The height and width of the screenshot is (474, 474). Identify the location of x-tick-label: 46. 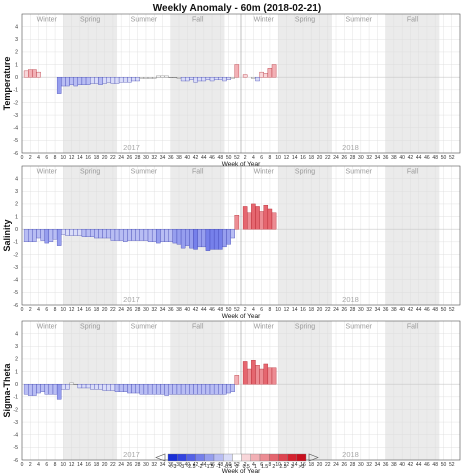
(427, 158).